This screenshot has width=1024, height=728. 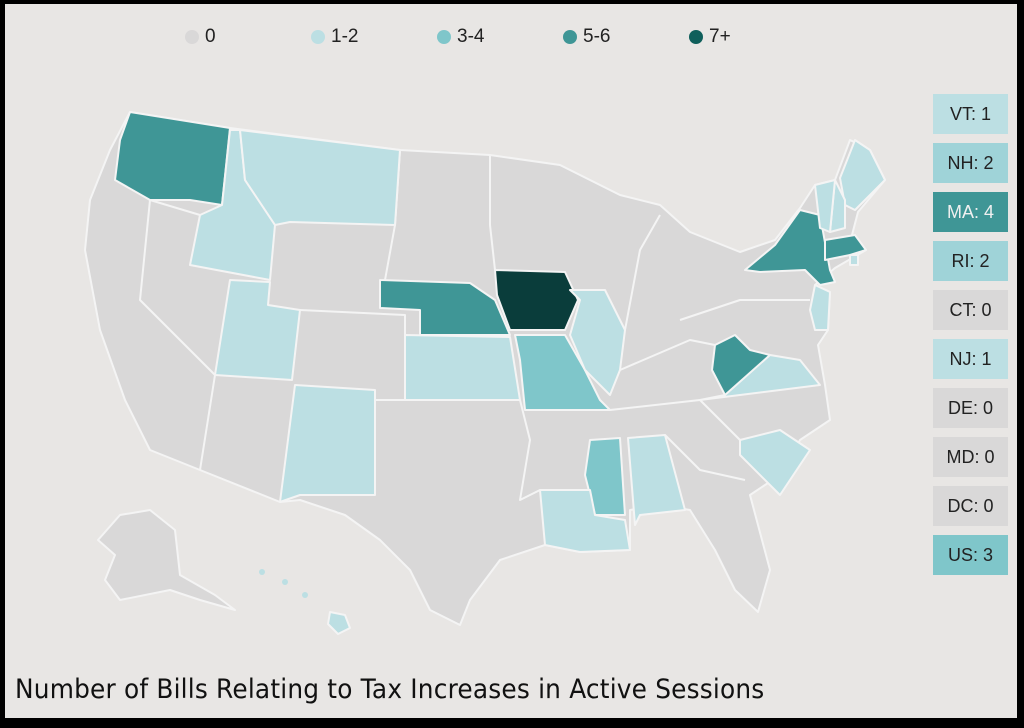 What do you see at coordinates (585, 521) in the screenshot?
I see `state-la` at bounding box center [585, 521].